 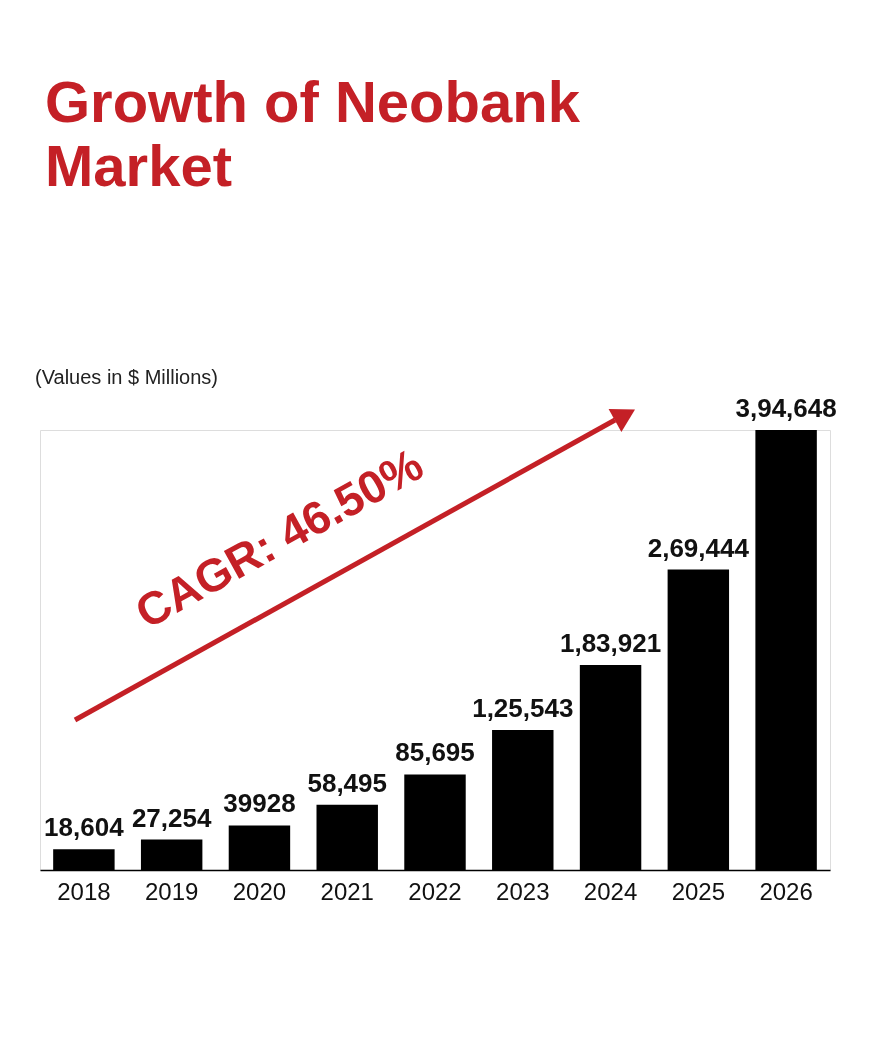 I want to click on x-tick-label: 2021, so click(x=347, y=891).